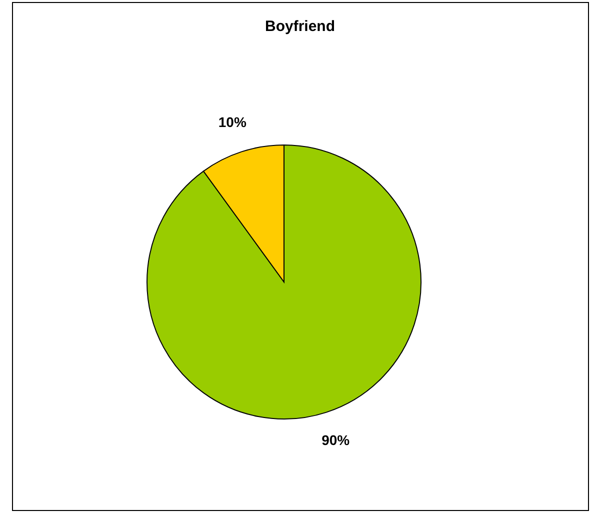  I want to click on chart-title: Boyfriend, so click(300, 26).